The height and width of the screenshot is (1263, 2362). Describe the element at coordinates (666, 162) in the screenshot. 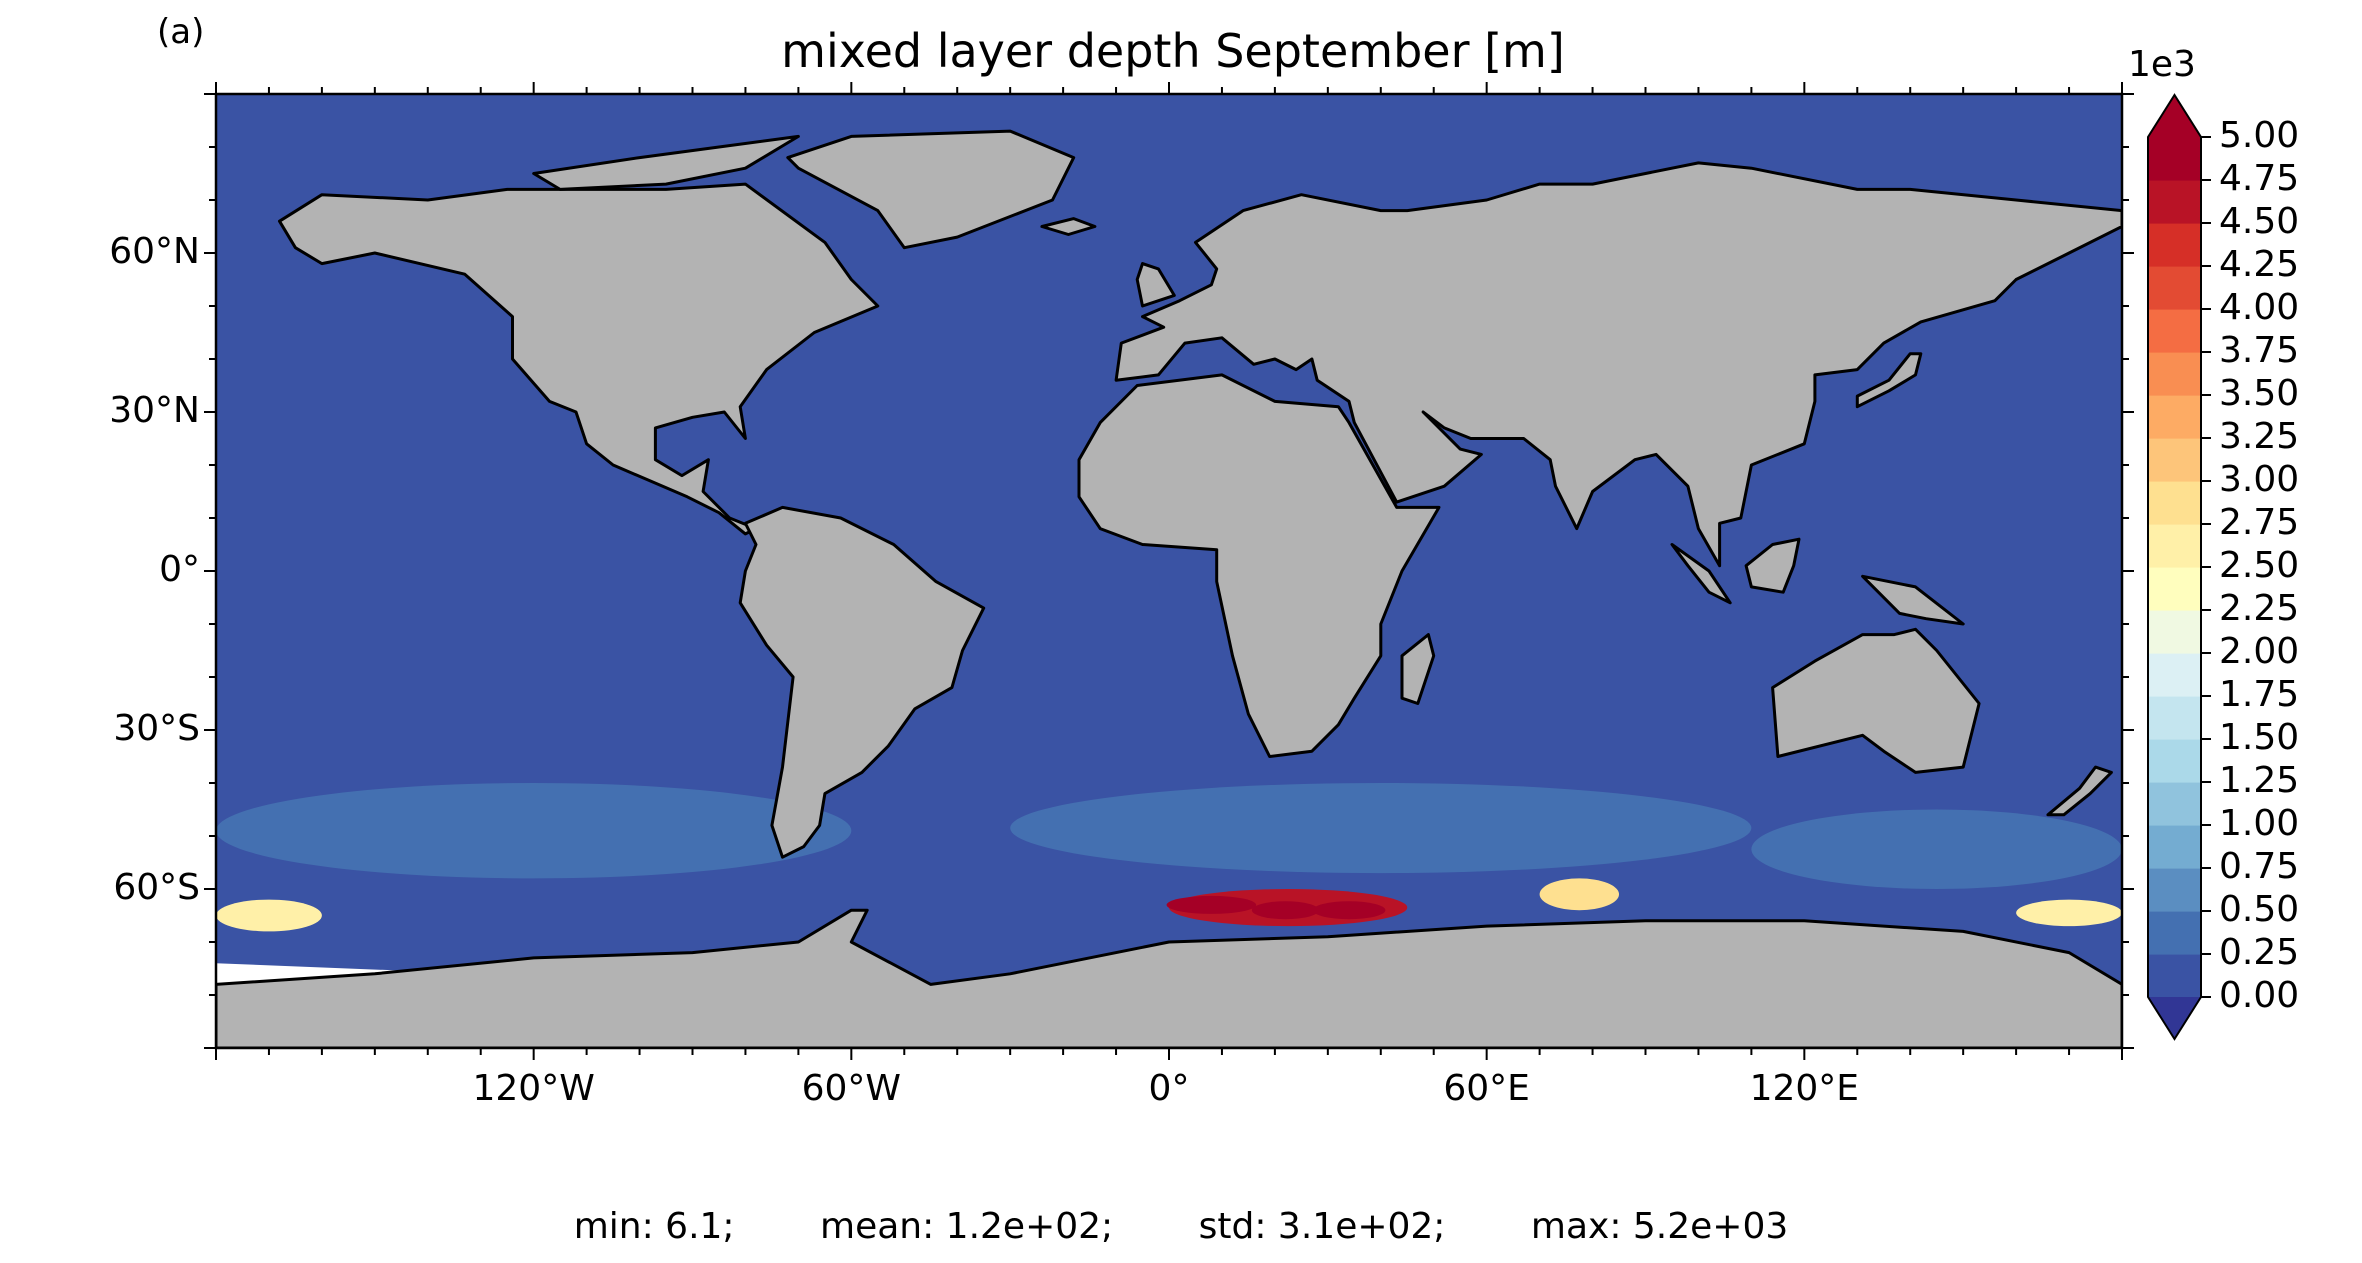

I see `land-arctic-archipelago` at that location.